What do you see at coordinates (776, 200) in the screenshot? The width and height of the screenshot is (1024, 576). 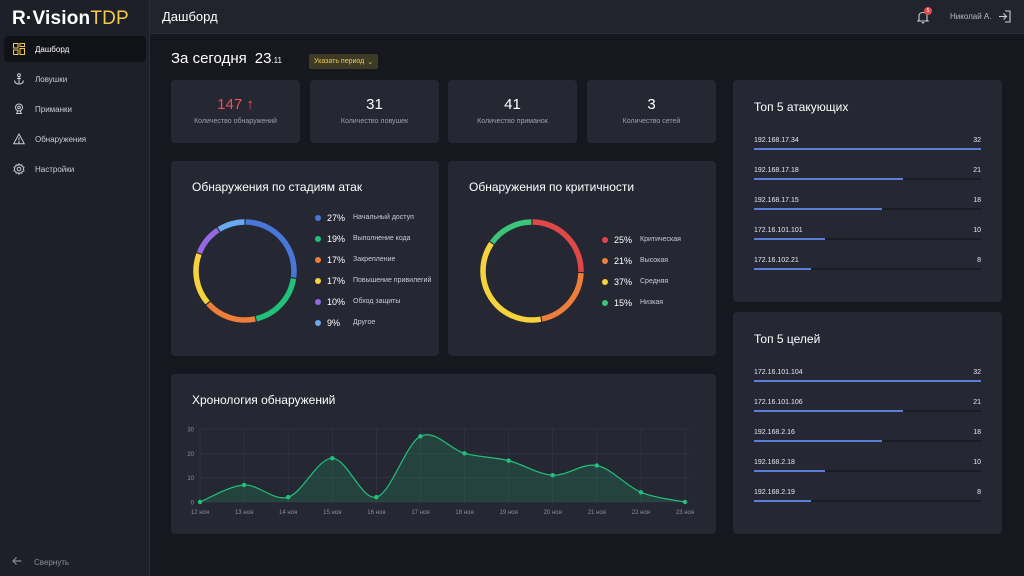 I see `top-row-ip: 192.168.17.15` at bounding box center [776, 200].